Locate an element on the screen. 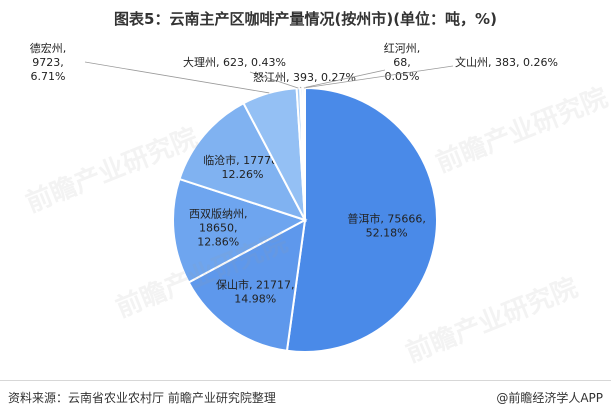  slice-label-6: 大理州, 623, 0.43% is located at coordinates (234, 62).